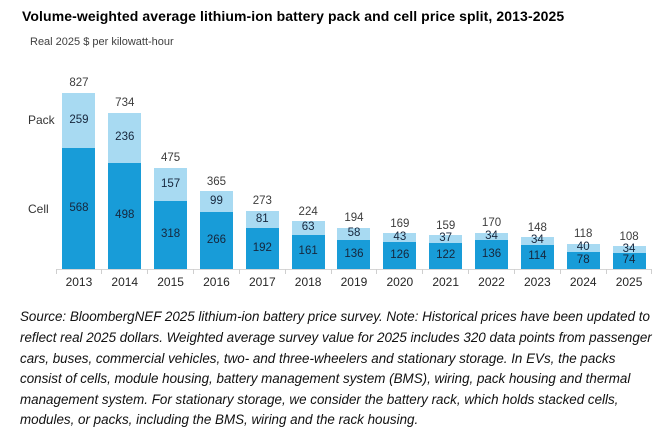  I want to click on bar-stack: 40 78, so click(583, 255).